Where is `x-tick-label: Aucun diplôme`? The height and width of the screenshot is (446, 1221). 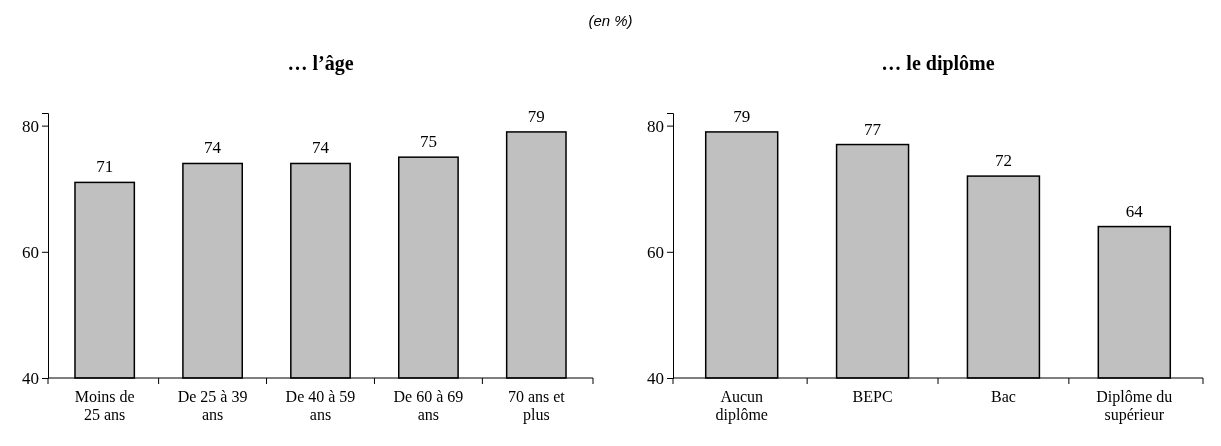 x-tick-label: Aucun diplôme is located at coordinates (741, 406).